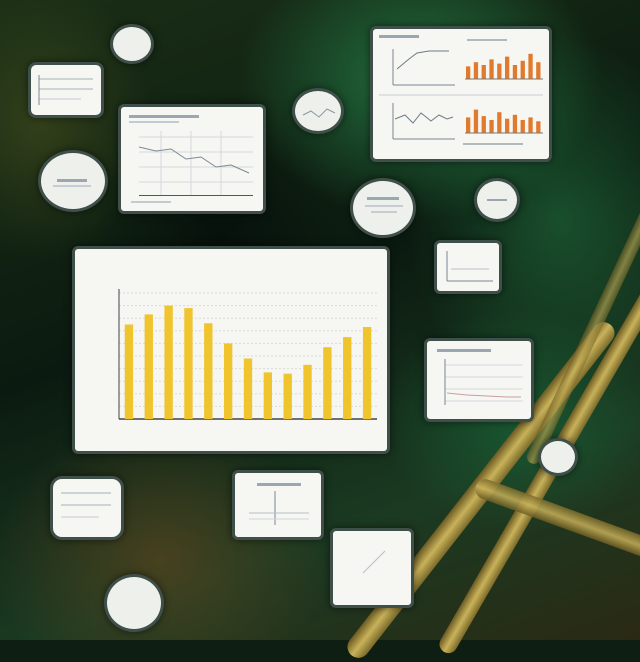  I want to click on report-line-chart, so click(191, 159).